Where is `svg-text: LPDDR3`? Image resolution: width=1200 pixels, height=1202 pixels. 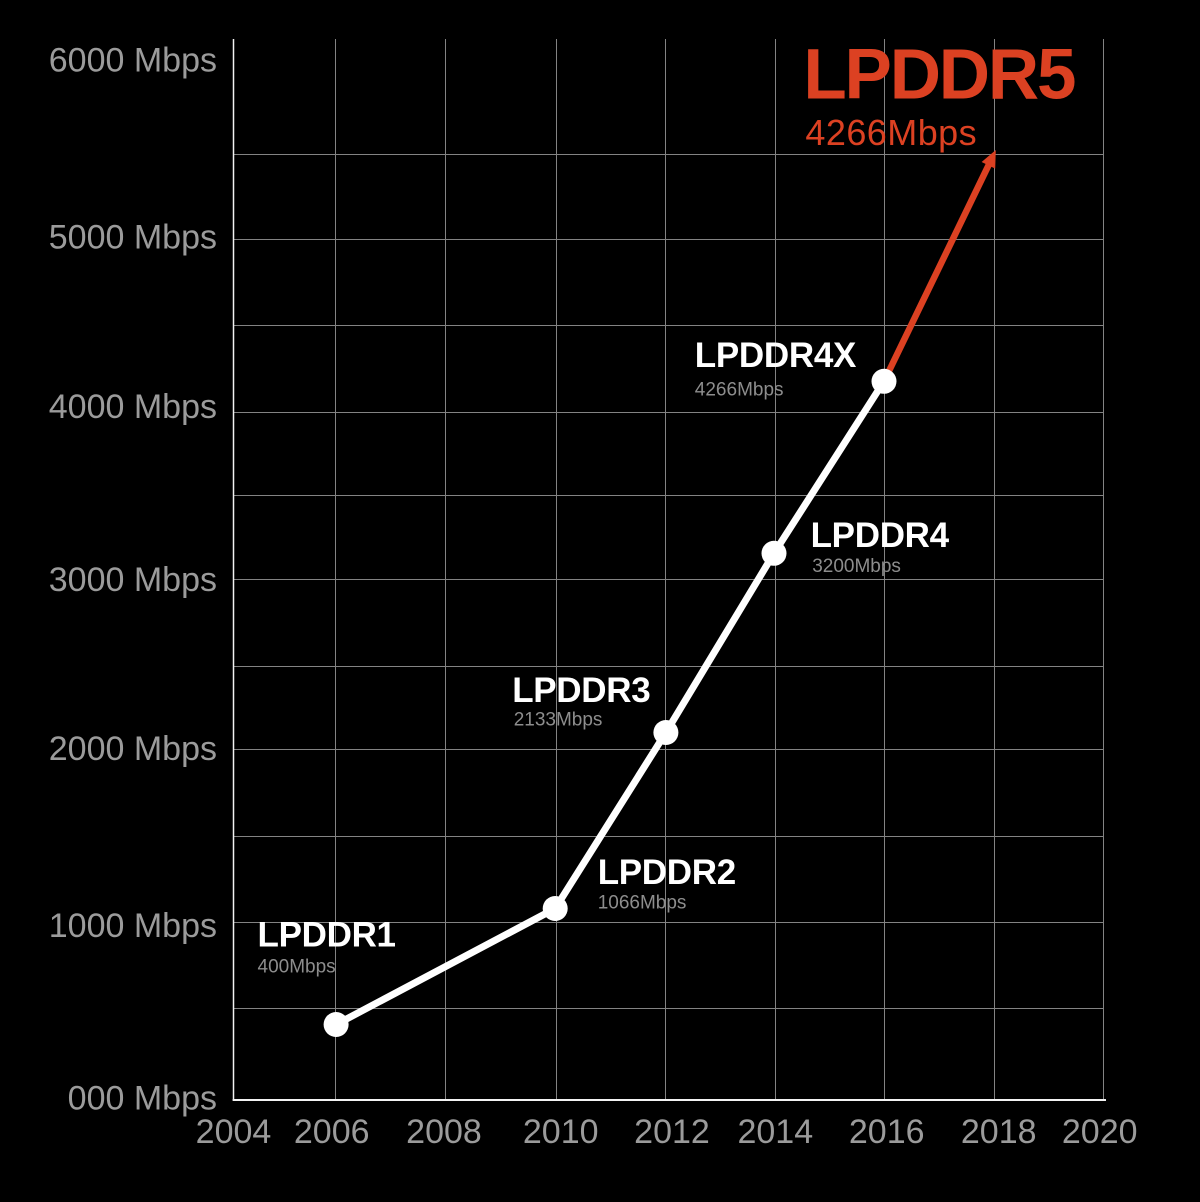 svg-text: LPDDR3 is located at coordinates (581, 690).